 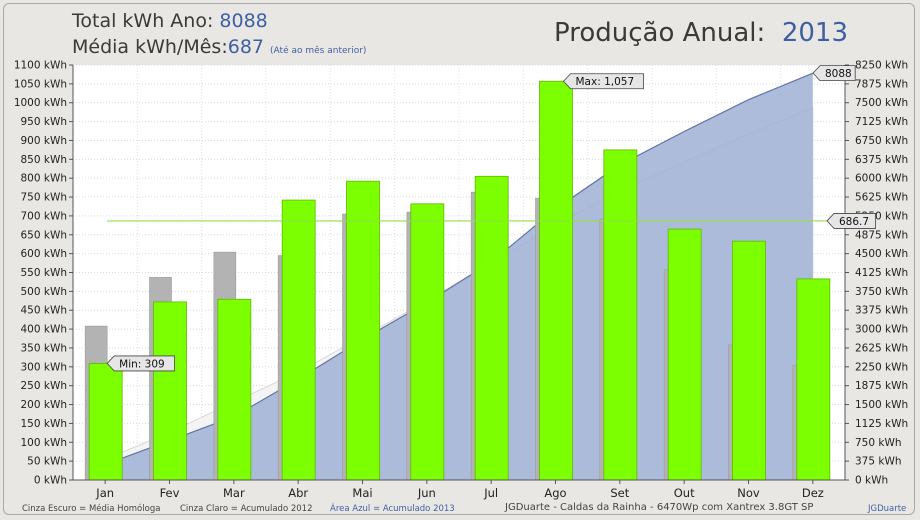 I want to click on chart-title: Produção Anual: 2013, so click(x=701, y=33).